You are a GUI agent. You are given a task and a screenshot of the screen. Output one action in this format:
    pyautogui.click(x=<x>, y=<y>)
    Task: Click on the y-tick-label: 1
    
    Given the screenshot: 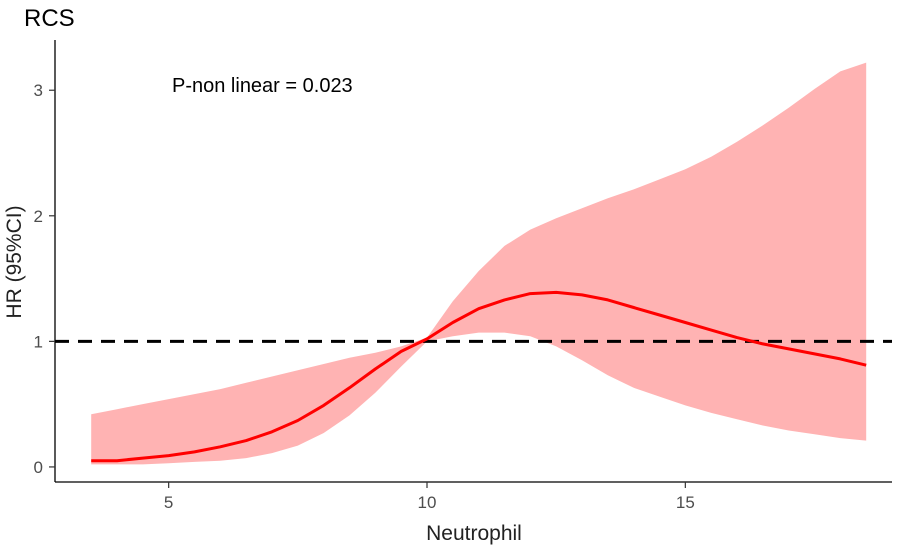 What is the action you would take?
    pyautogui.click(x=38, y=341)
    